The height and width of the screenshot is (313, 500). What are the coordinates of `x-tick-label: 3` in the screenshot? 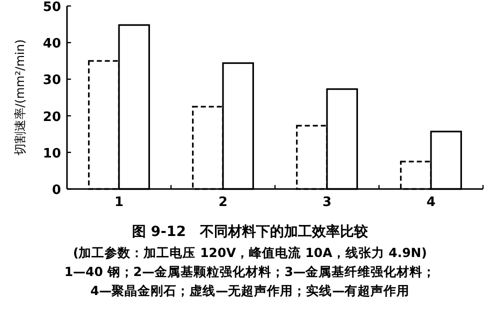 It's located at (327, 202).